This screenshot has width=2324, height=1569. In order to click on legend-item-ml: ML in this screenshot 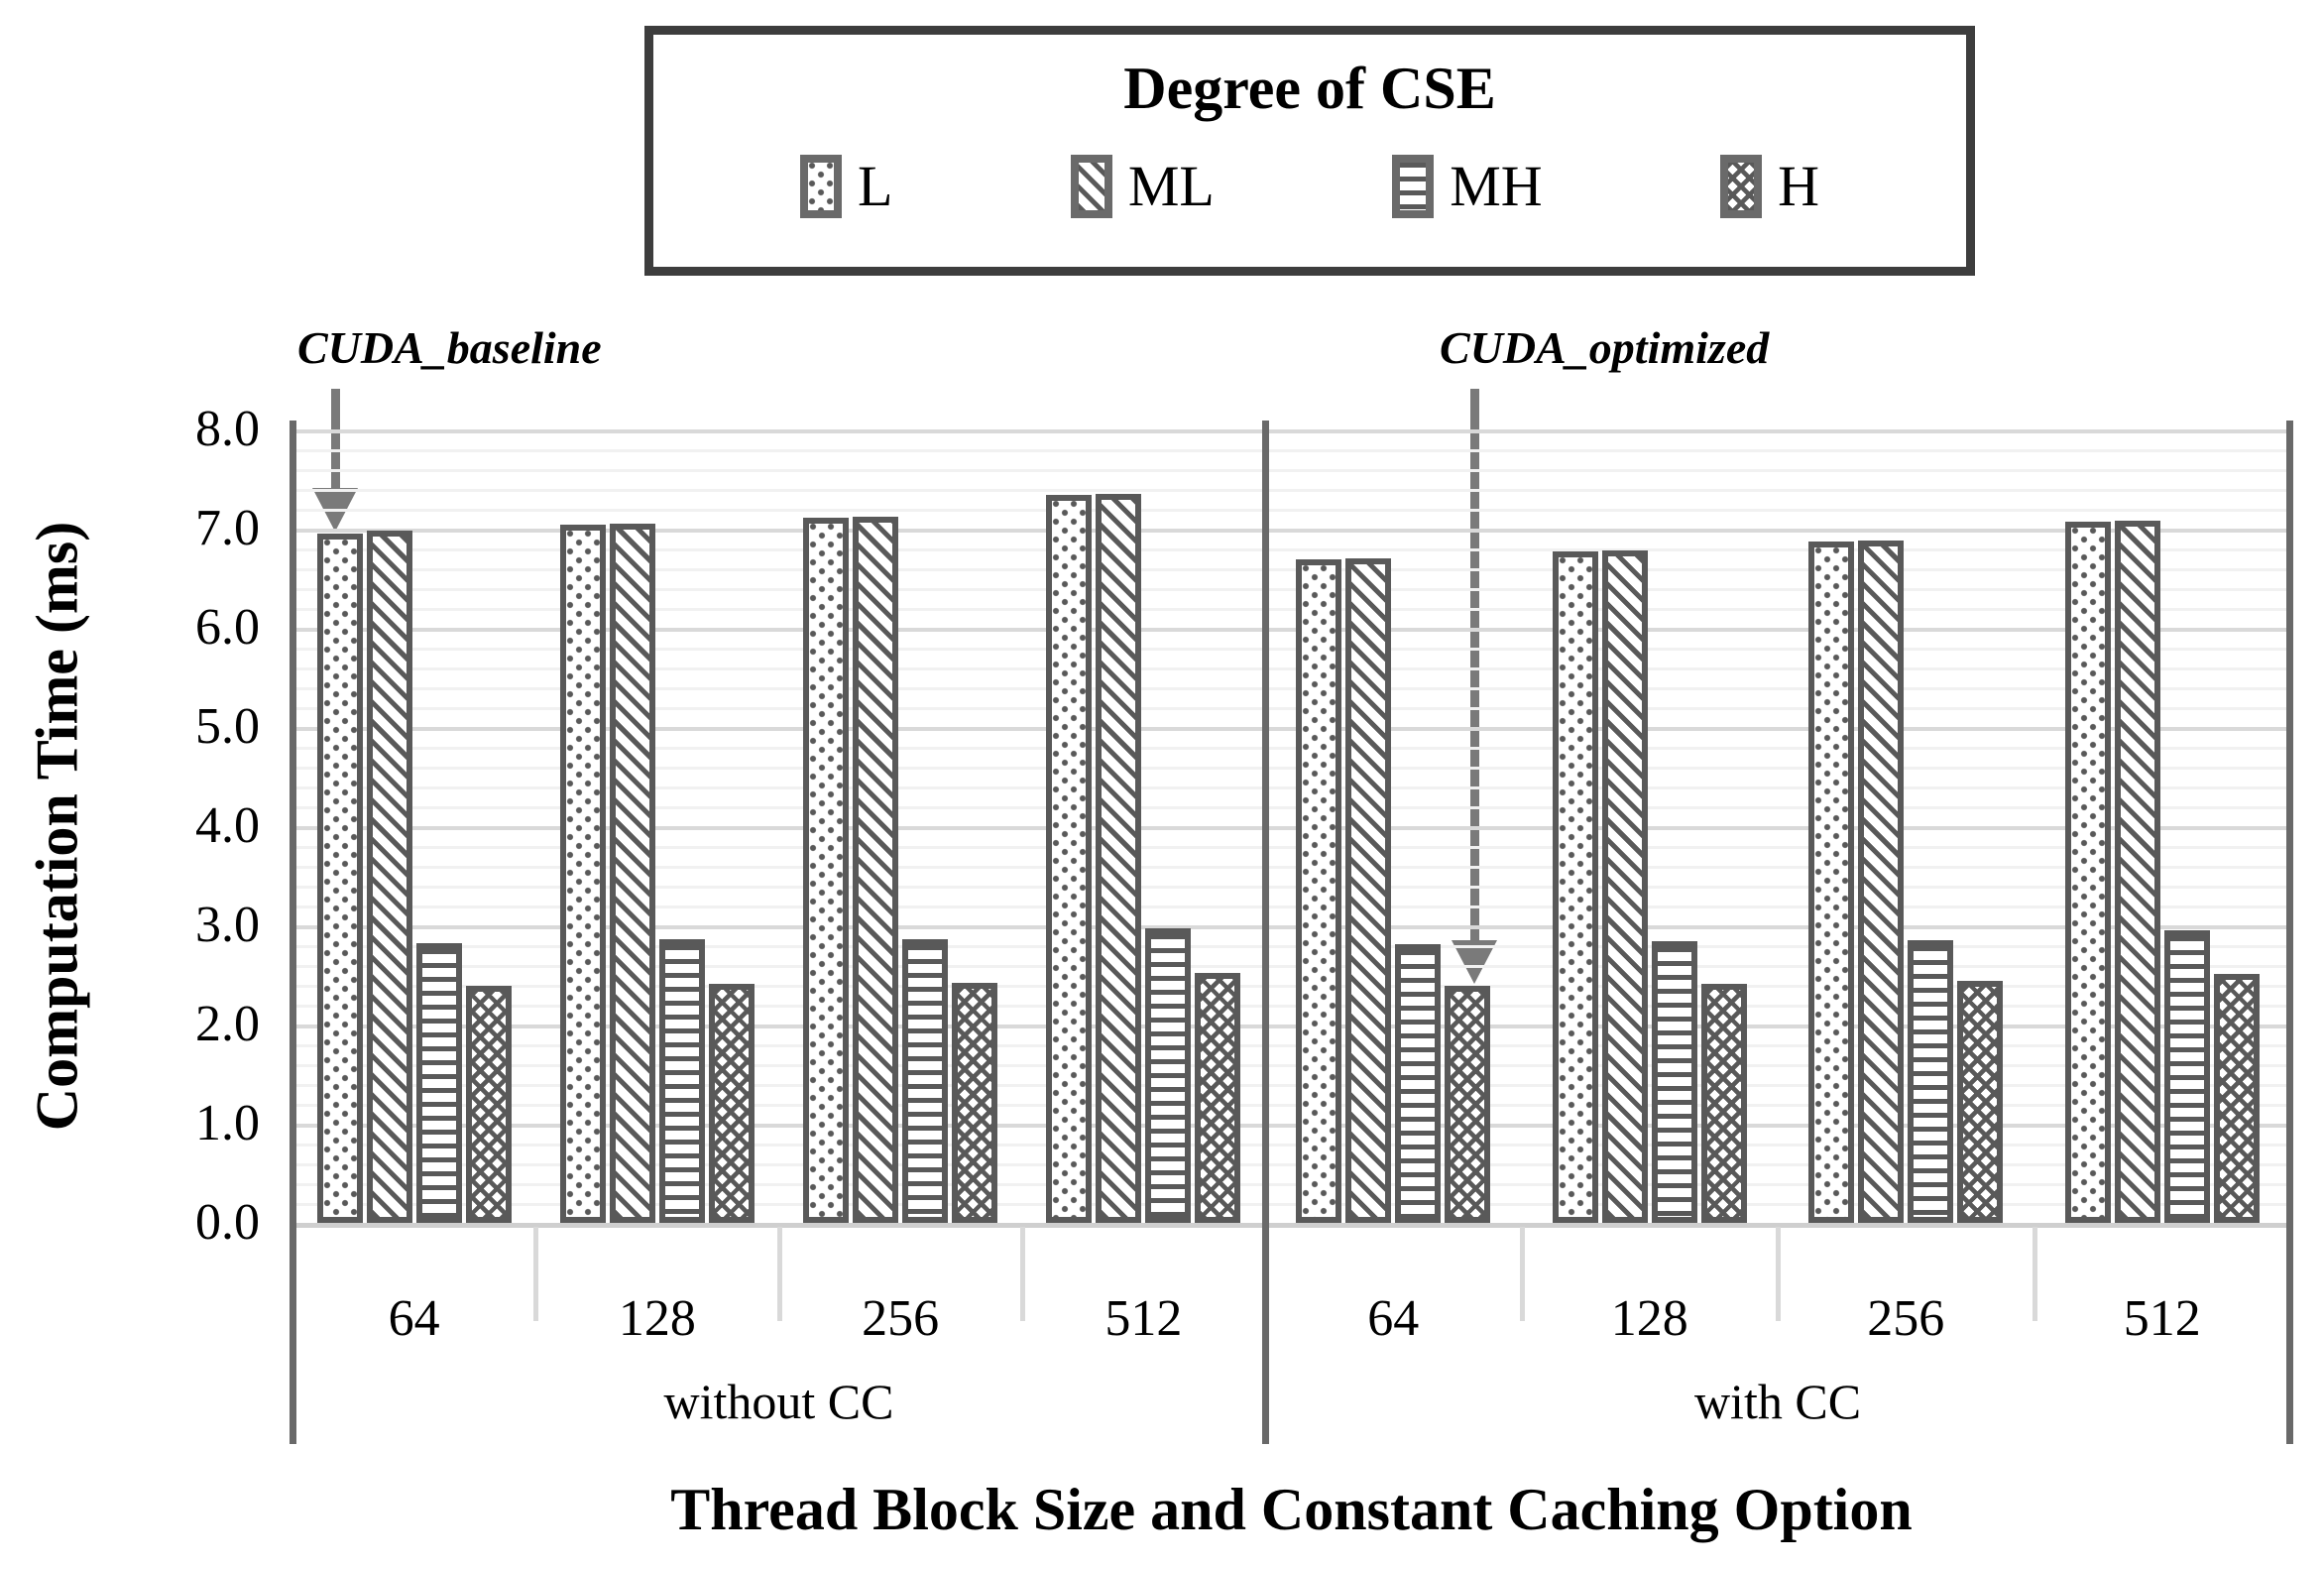, I will do `click(1142, 186)`.